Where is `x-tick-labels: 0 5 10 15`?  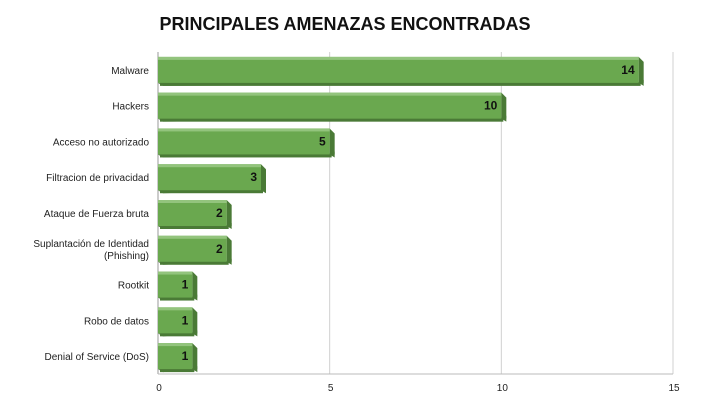
x-tick-labels: 0 5 10 15 is located at coordinates (418, 388).